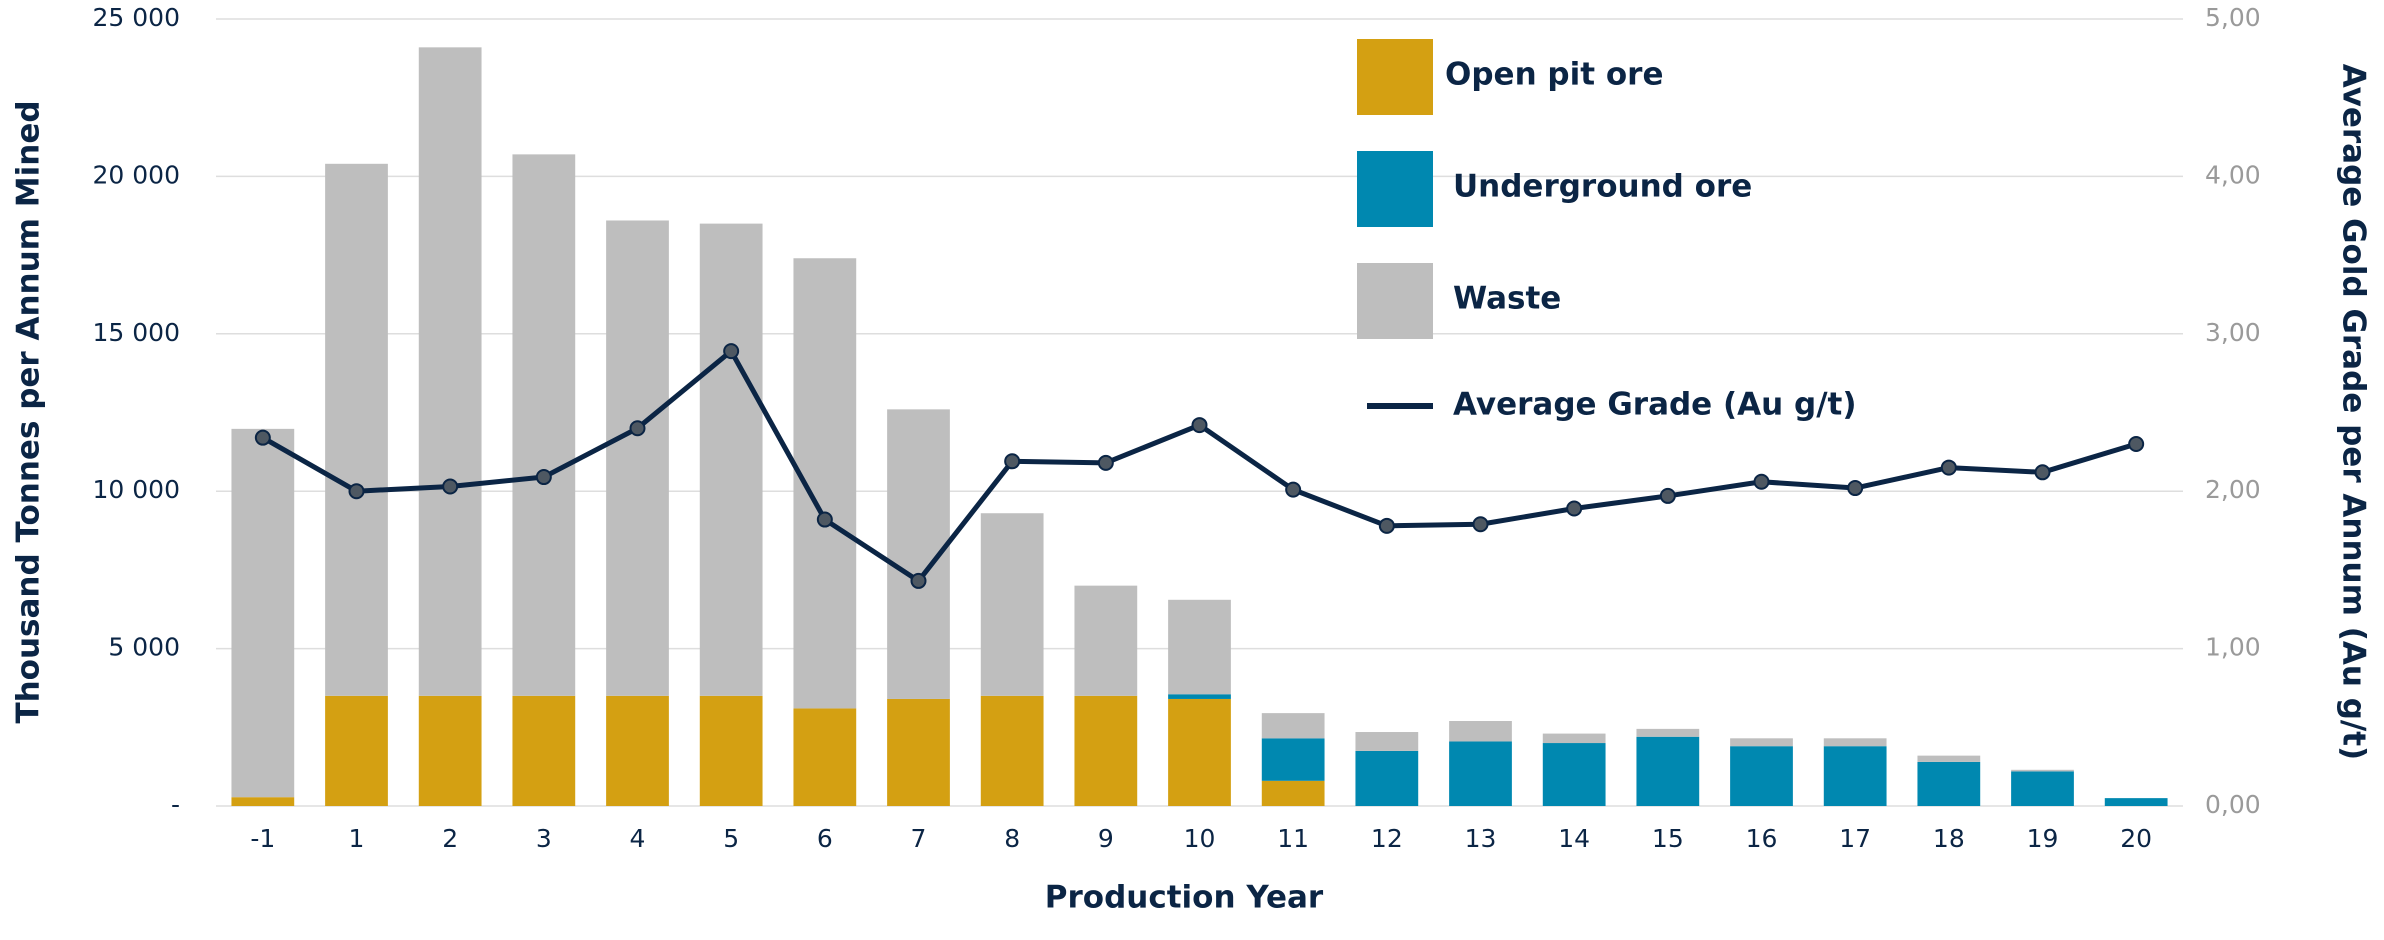 The height and width of the screenshot is (940, 2384). Describe the element at coordinates (136, 332) in the screenshot. I see `y-tick-label: 15 000` at that location.